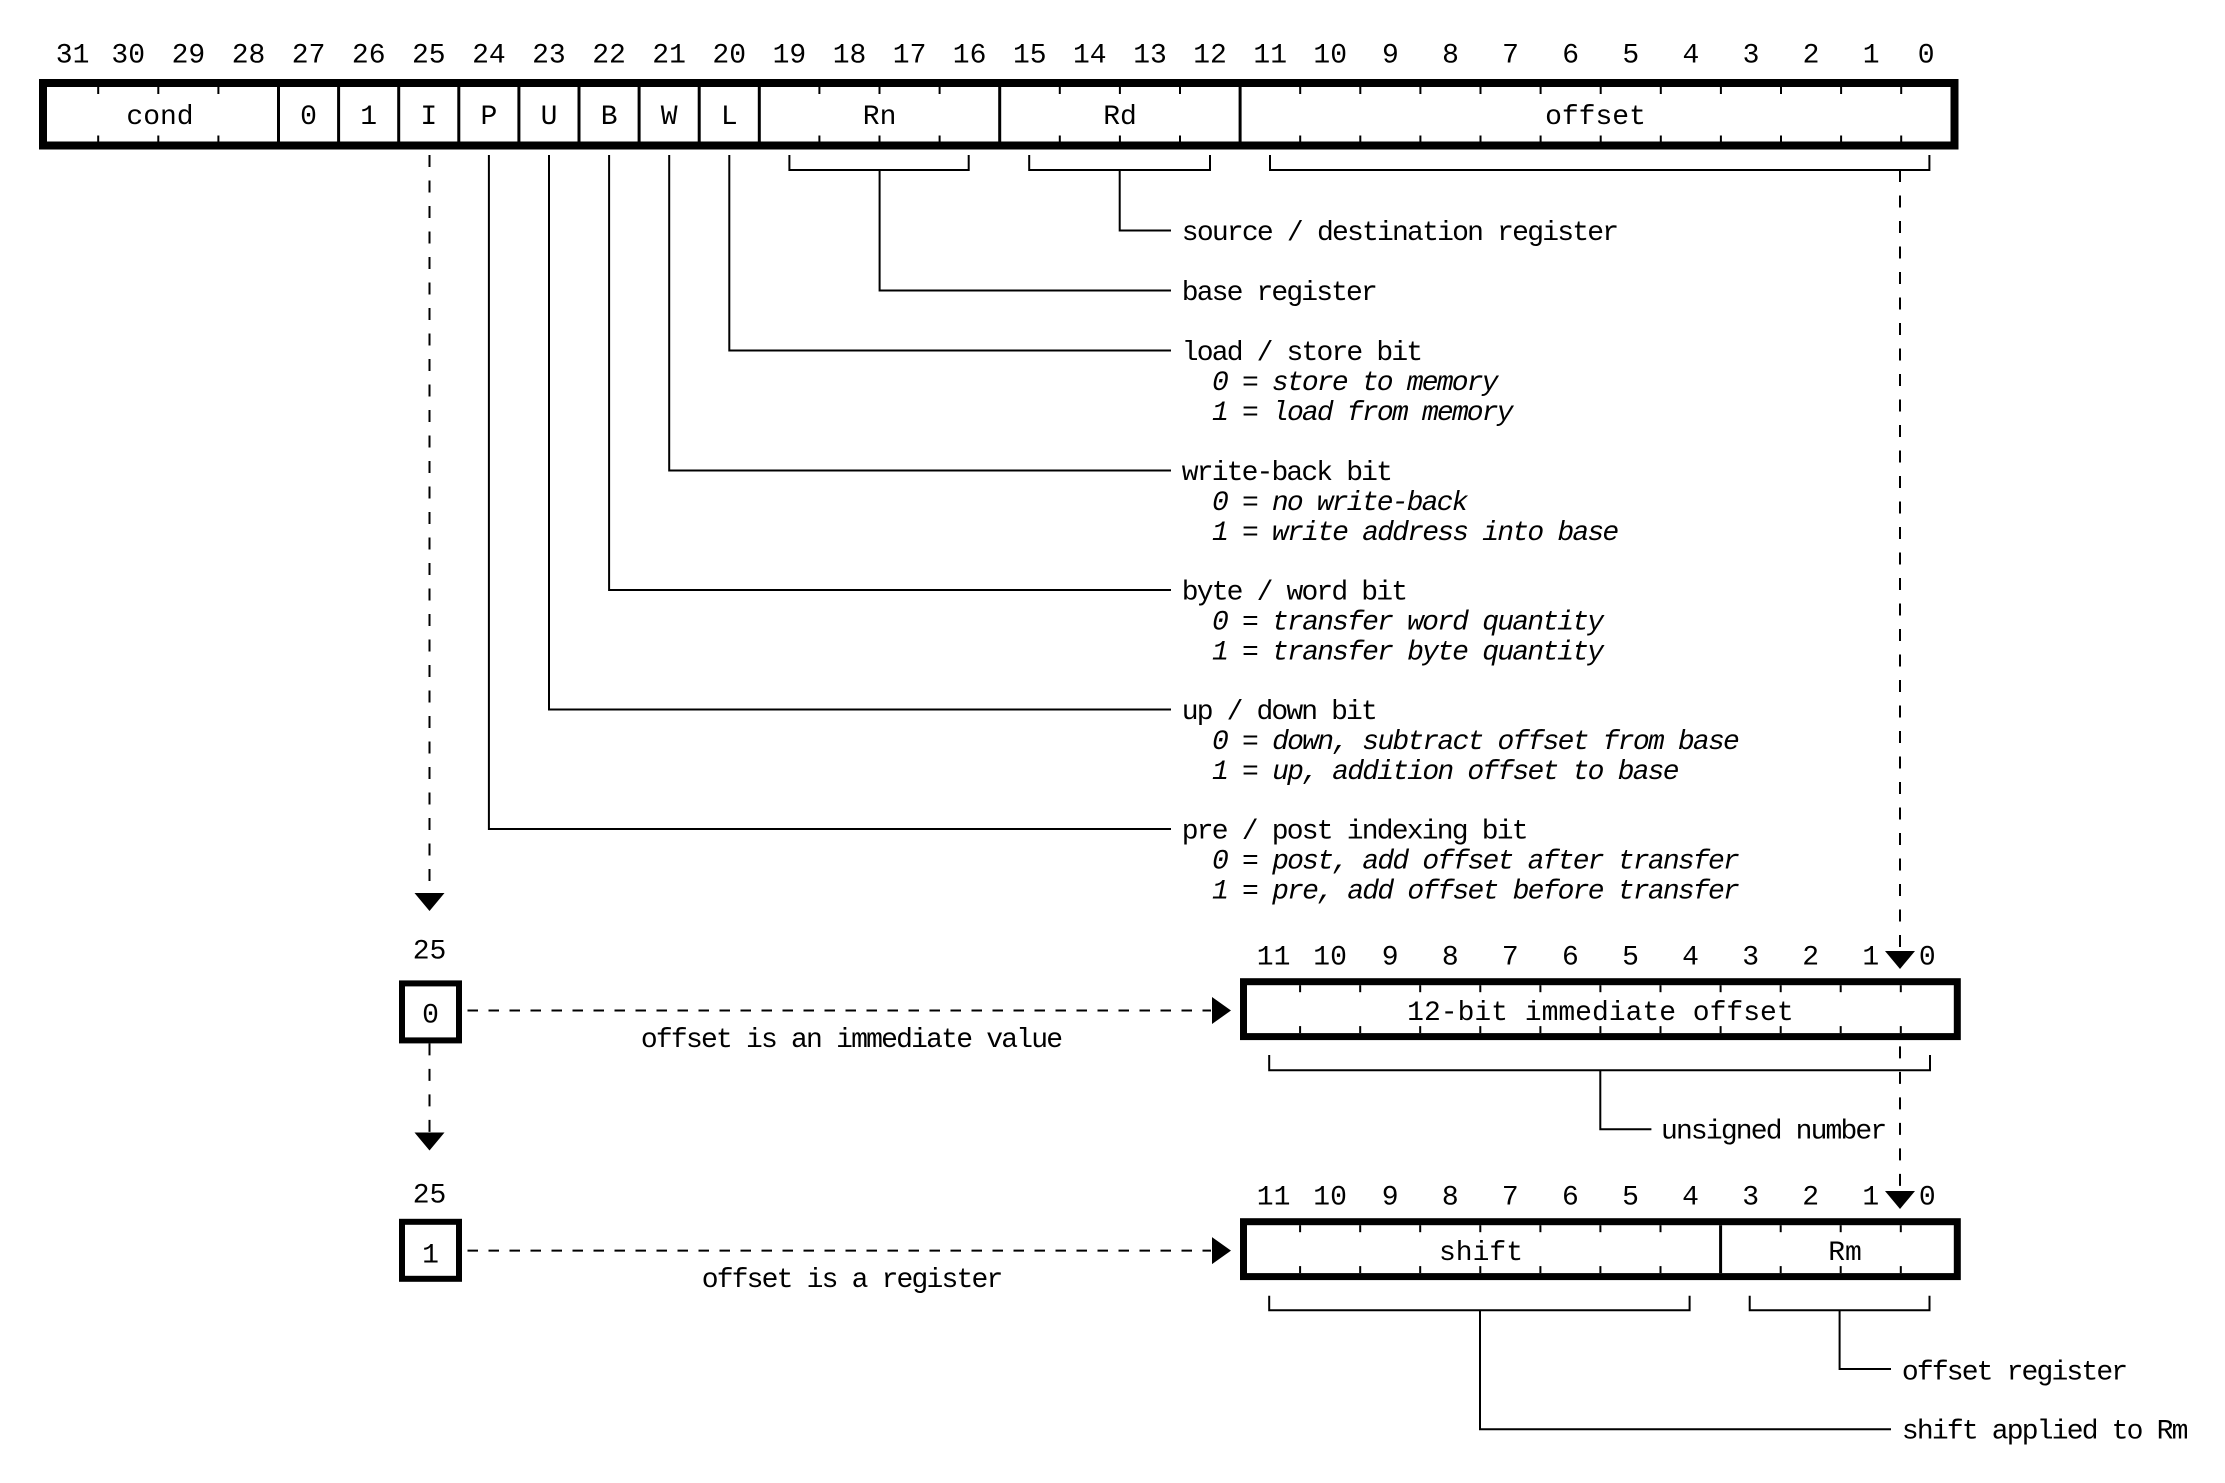  I want to click on svg-text: cond, so click(159, 117).